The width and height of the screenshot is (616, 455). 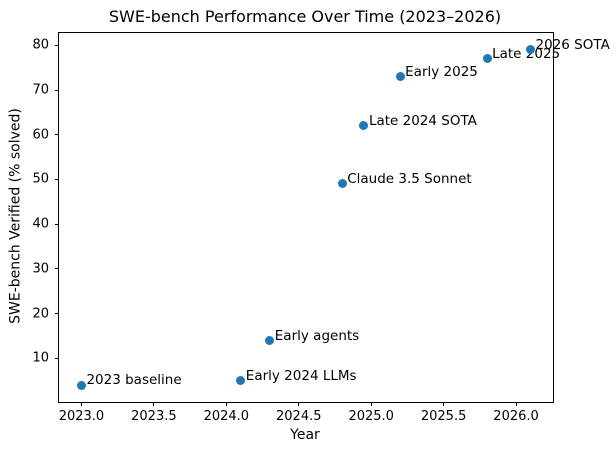 I want to click on y-tick-label: 70, so click(x=40, y=90).